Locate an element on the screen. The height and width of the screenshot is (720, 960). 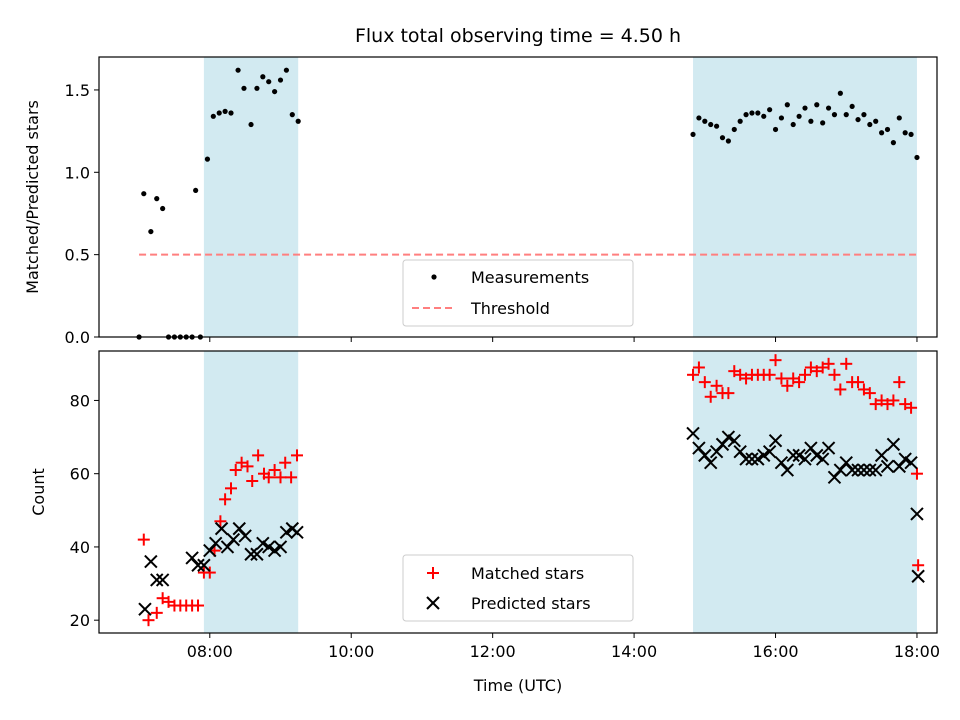
top-y-axis-label: Matched/Predicted stars is located at coordinates (32, 197).